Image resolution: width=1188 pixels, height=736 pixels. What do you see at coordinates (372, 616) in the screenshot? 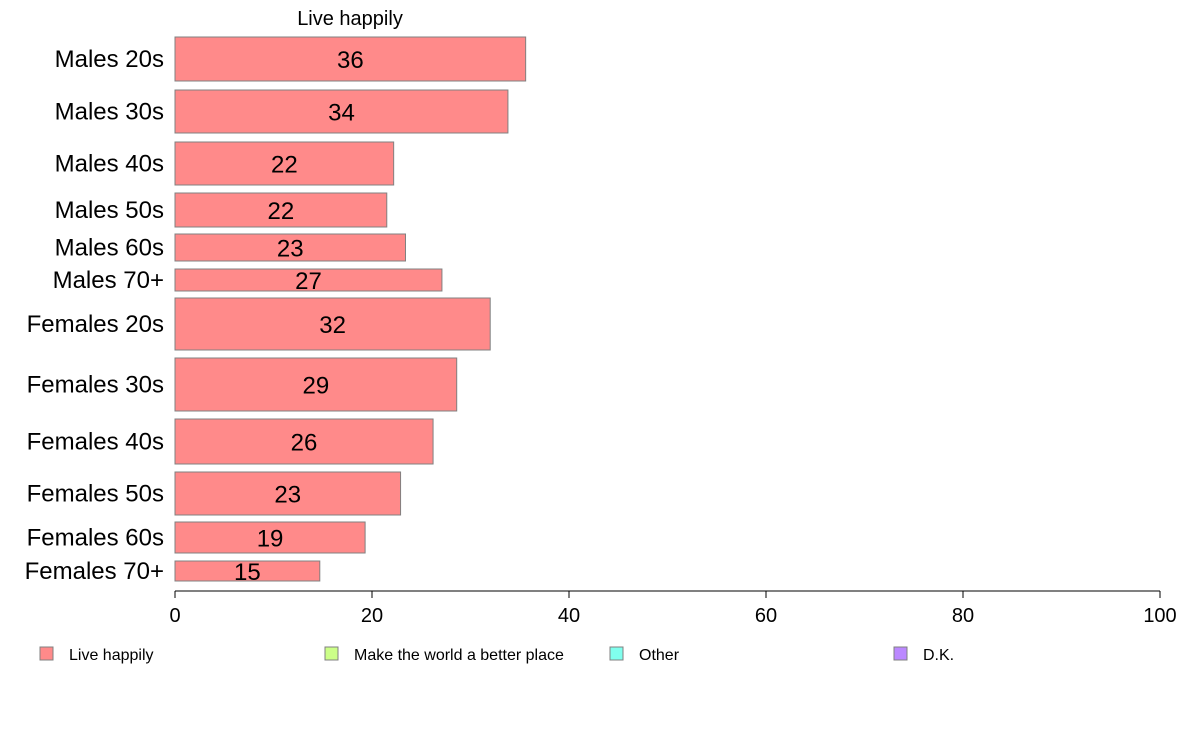
I see `x-tick-label: 20` at bounding box center [372, 616].